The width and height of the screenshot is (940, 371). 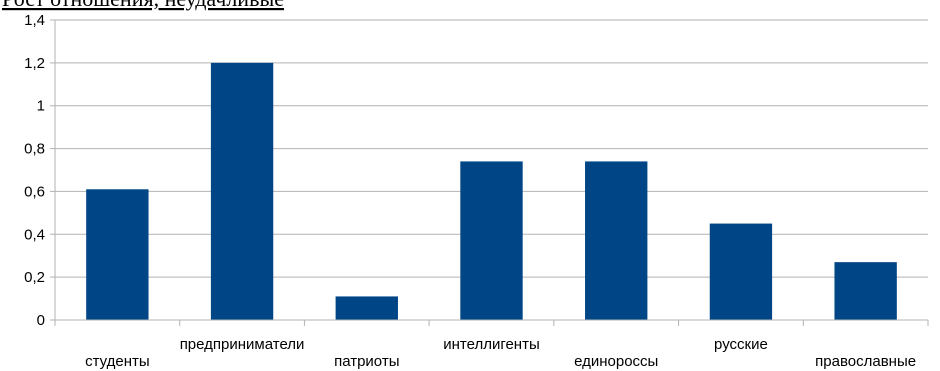 What do you see at coordinates (242, 344) in the screenshot?
I see `x-category-label: предприниматели` at bounding box center [242, 344].